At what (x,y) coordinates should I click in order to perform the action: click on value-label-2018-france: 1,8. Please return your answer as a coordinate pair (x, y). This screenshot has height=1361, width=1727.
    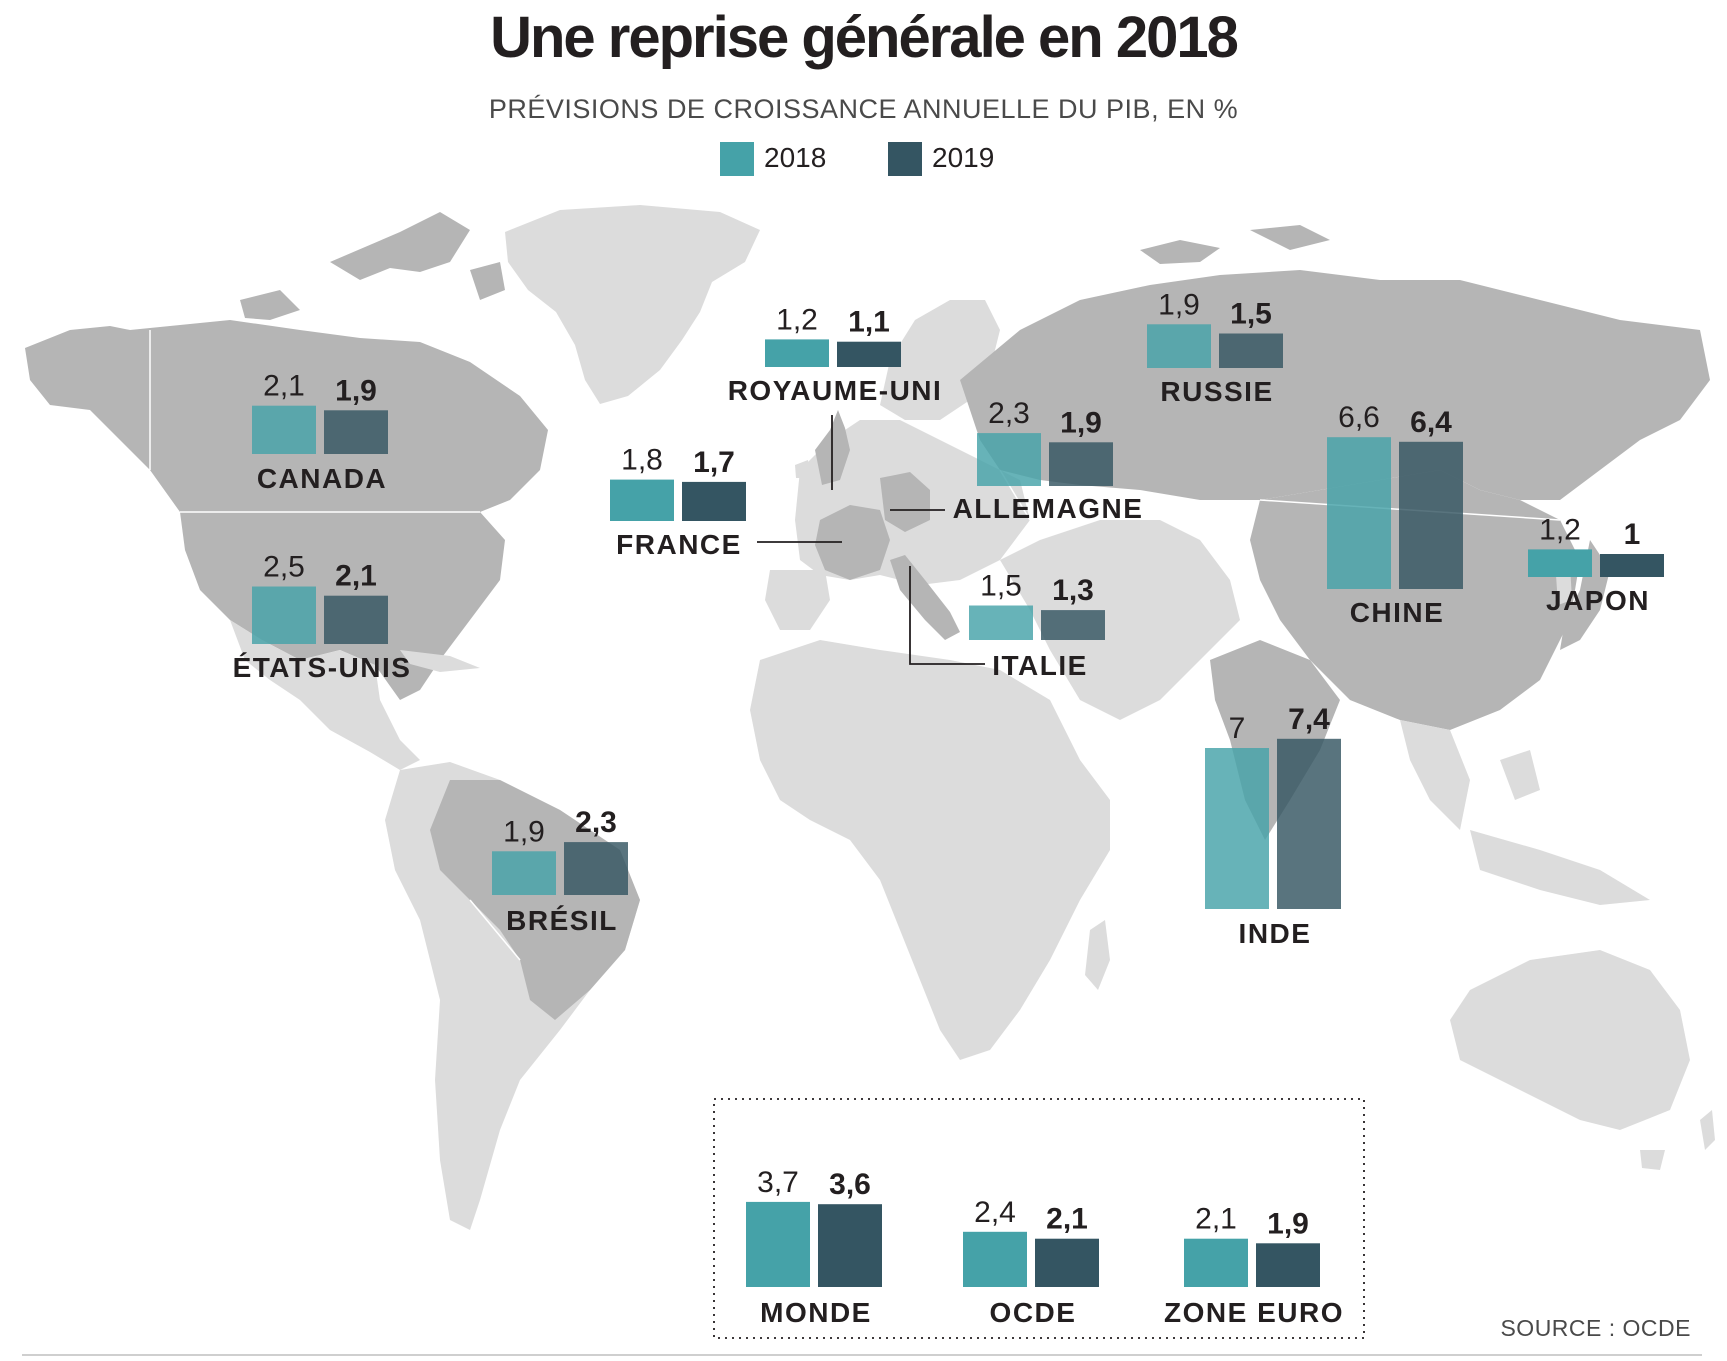
    Looking at the image, I should click on (642, 460).